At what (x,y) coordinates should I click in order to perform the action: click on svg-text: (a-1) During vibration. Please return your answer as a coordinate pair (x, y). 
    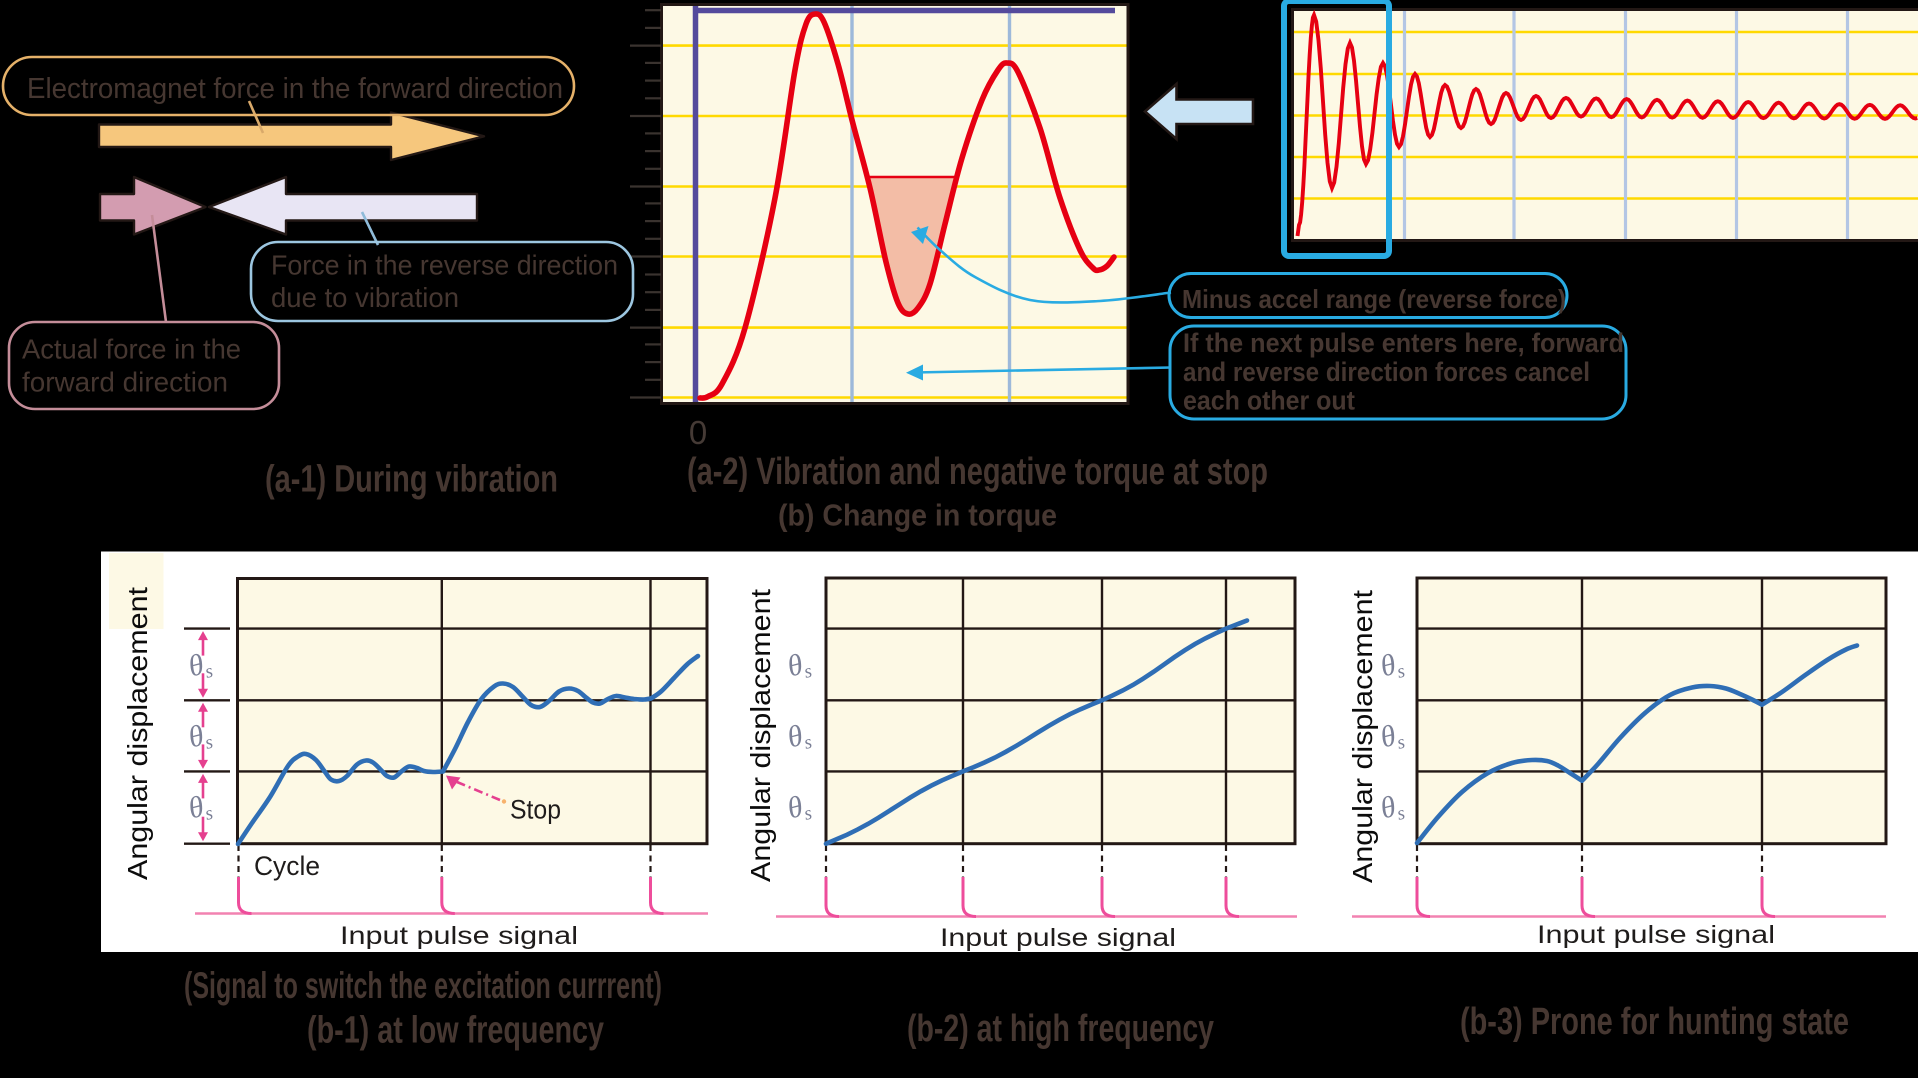
    Looking at the image, I should click on (411, 480).